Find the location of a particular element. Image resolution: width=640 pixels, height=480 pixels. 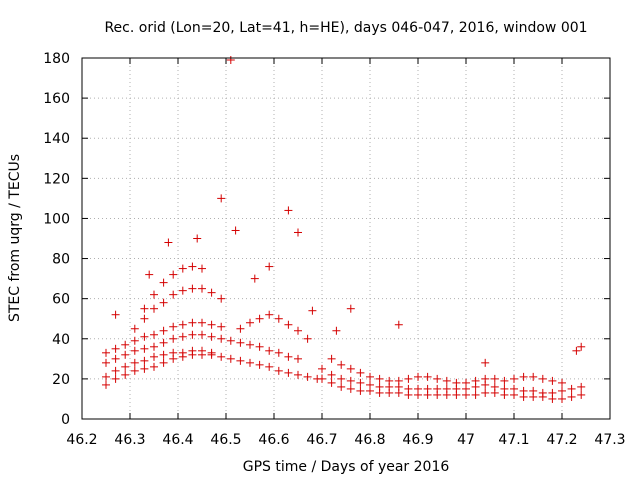

x-tick-label: 46.7 is located at coordinates (321, 440).